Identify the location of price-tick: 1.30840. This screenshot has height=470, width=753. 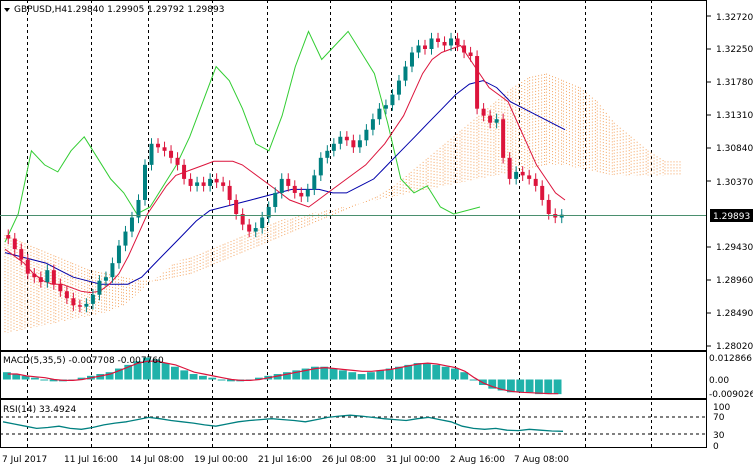
(734, 149).